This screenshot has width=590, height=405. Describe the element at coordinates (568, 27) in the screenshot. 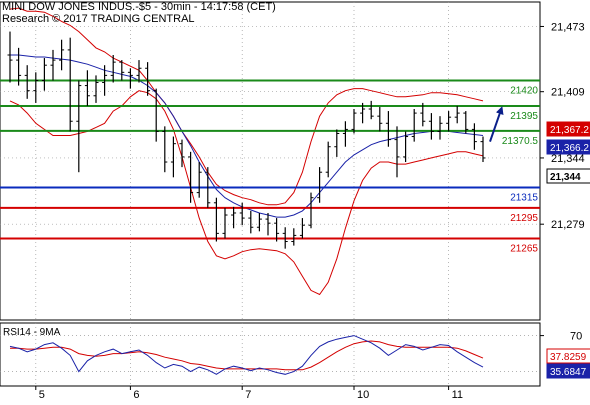

I see `y-tick-label: 21,473` at that location.